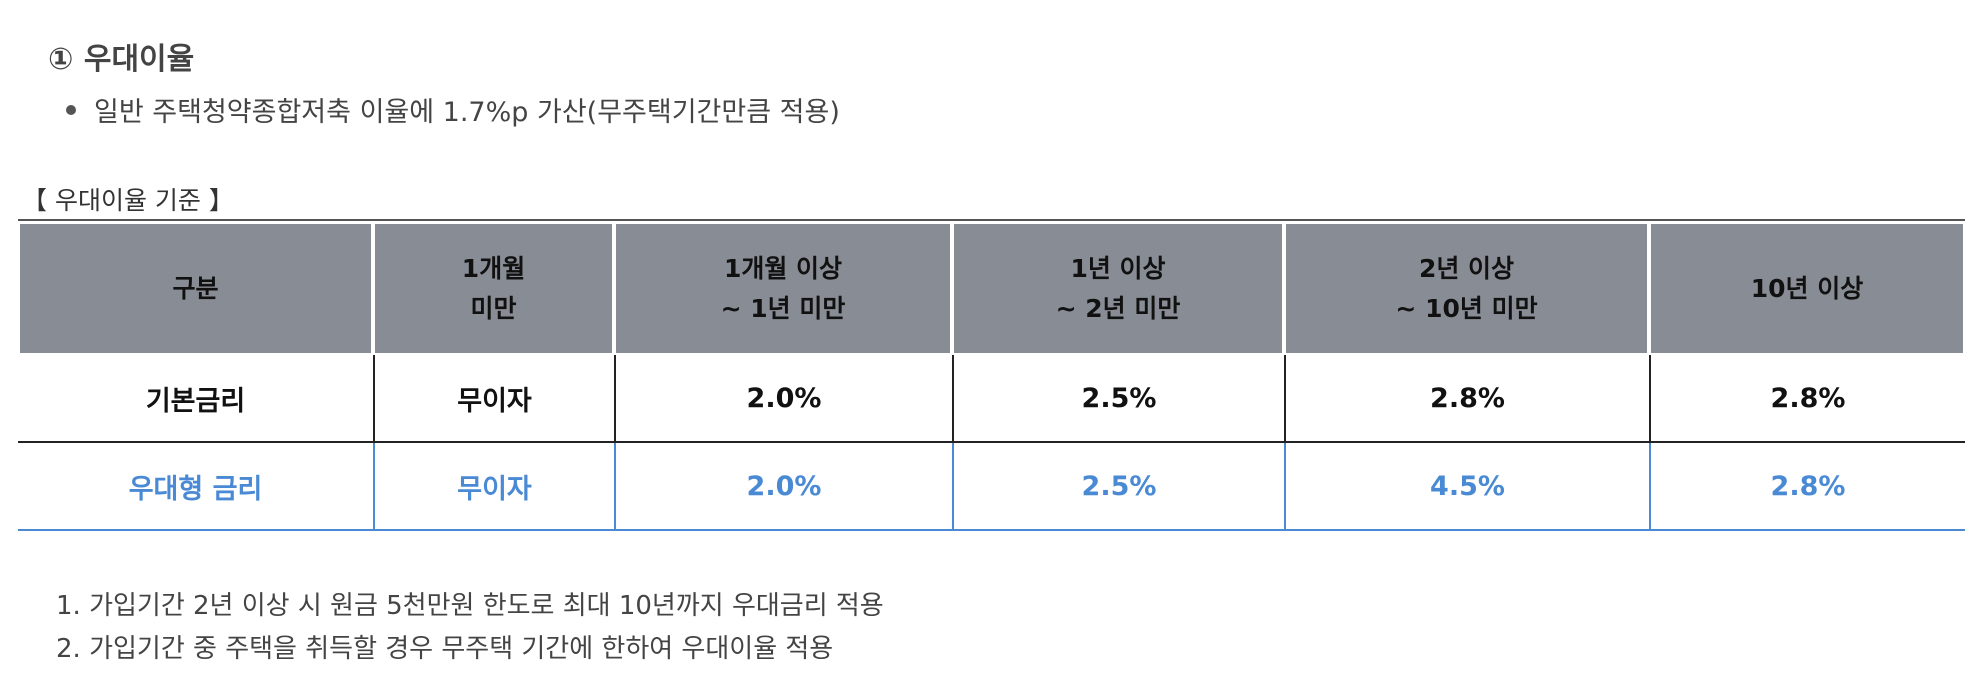  What do you see at coordinates (1118, 288) in the screenshot?
I see `header-cell: 1년 이상 ~ 2년 미만` at bounding box center [1118, 288].